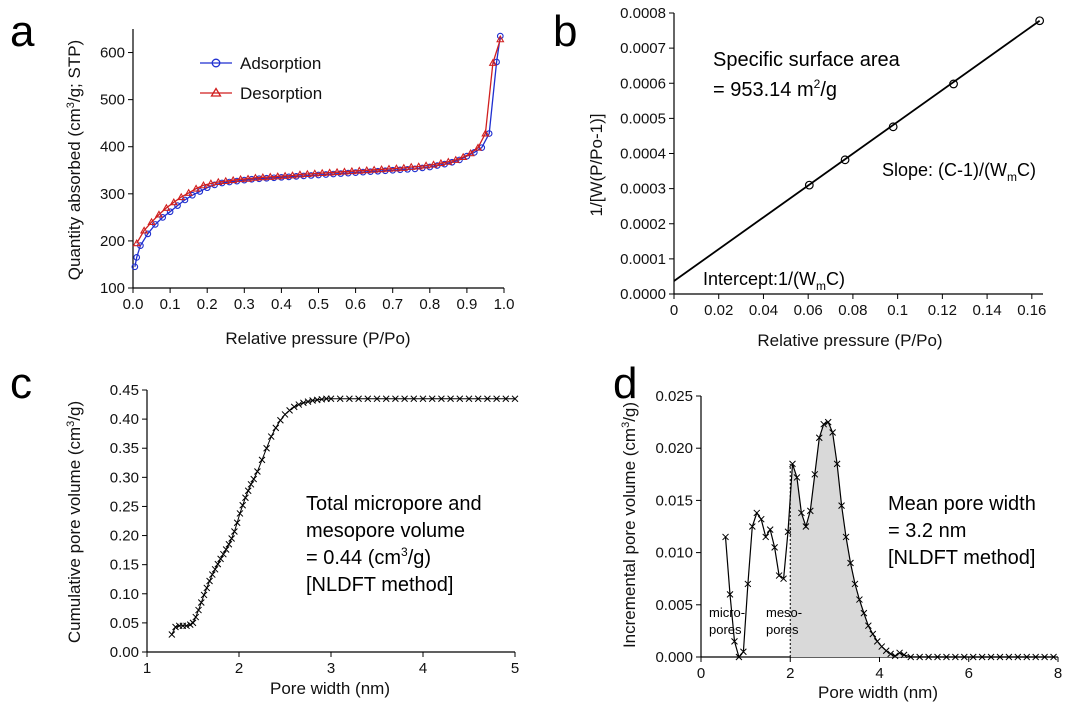 This screenshot has height=702, width=1072. What do you see at coordinates (625, 383) in the screenshot?
I see `panel-letter-d: d` at bounding box center [625, 383].